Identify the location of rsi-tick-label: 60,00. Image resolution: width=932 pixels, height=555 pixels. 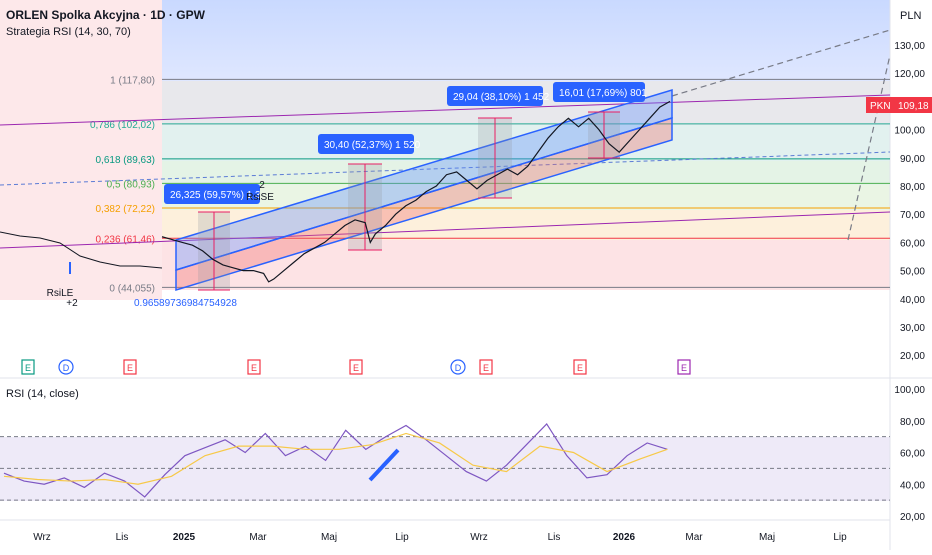
(912, 454).